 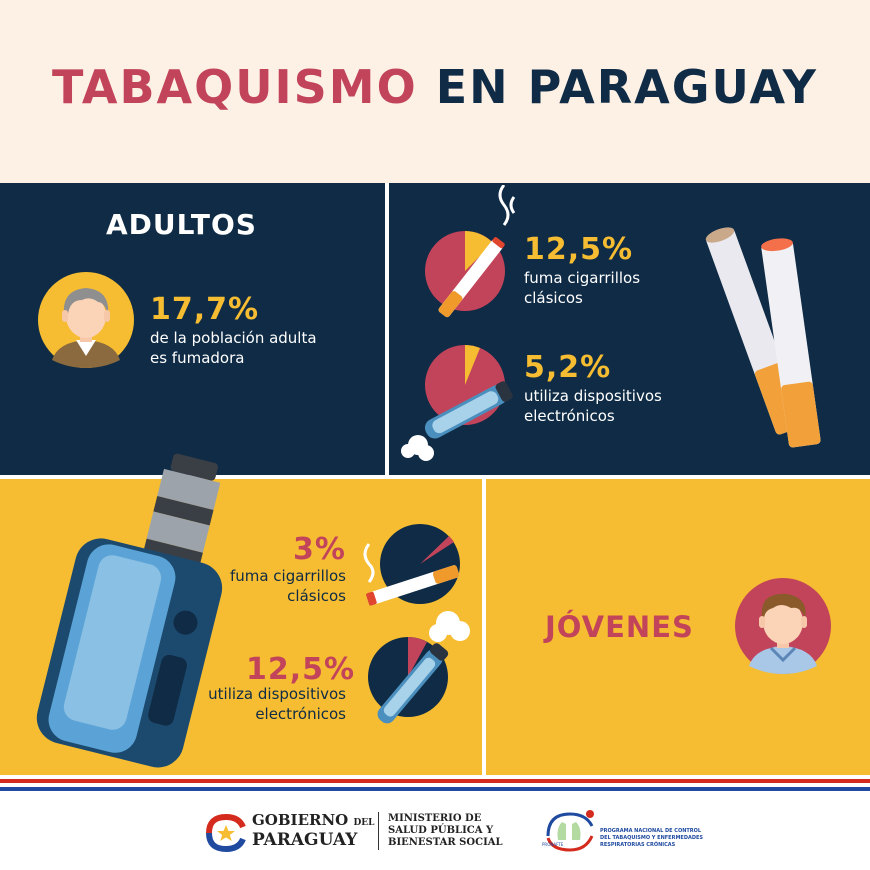 What do you see at coordinates (253, 586) in the screenshot?
I see `youth-classic-desc: fuma cigarrillos clásicos` at bounding box center [253, 586].